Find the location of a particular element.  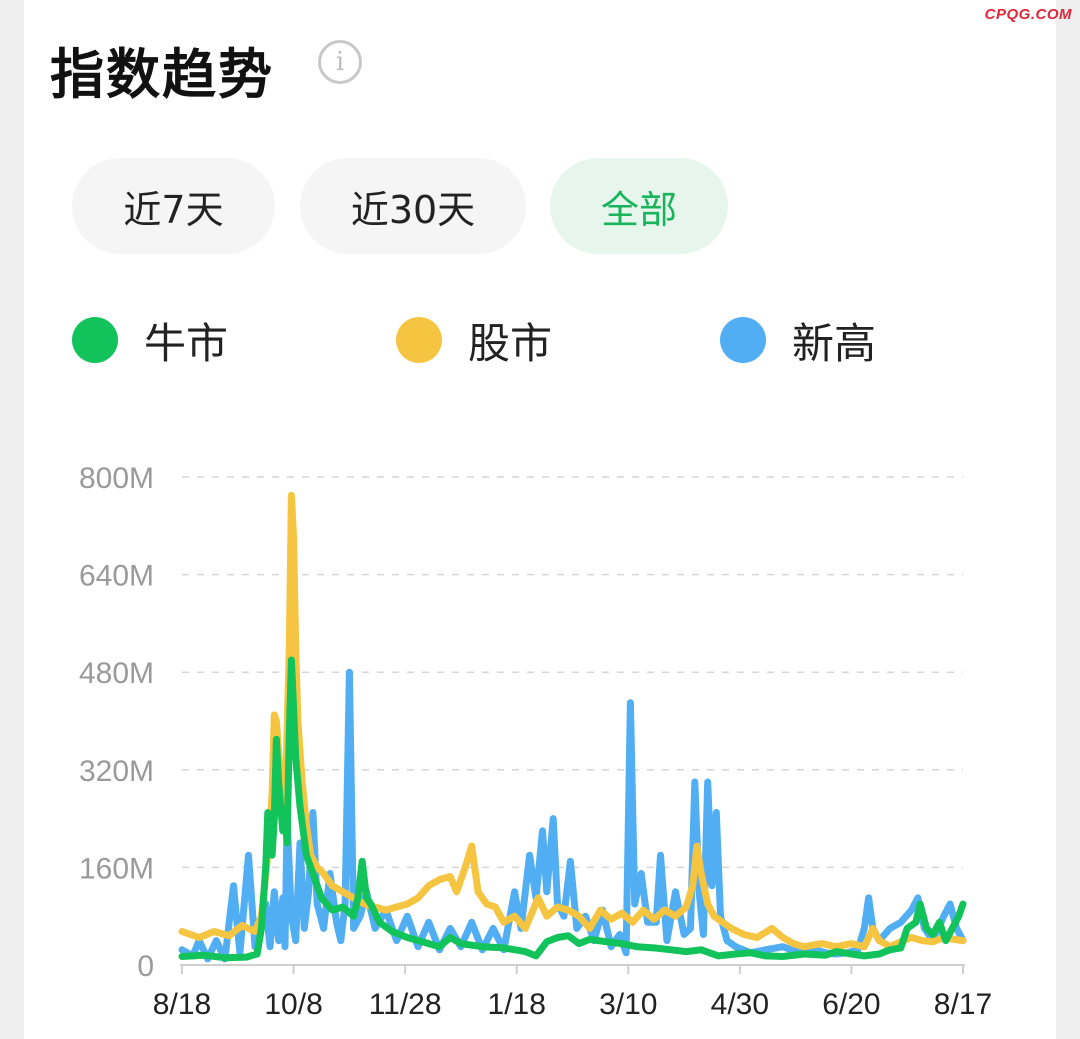

info-icon: i is located at coordinates (340, 62).